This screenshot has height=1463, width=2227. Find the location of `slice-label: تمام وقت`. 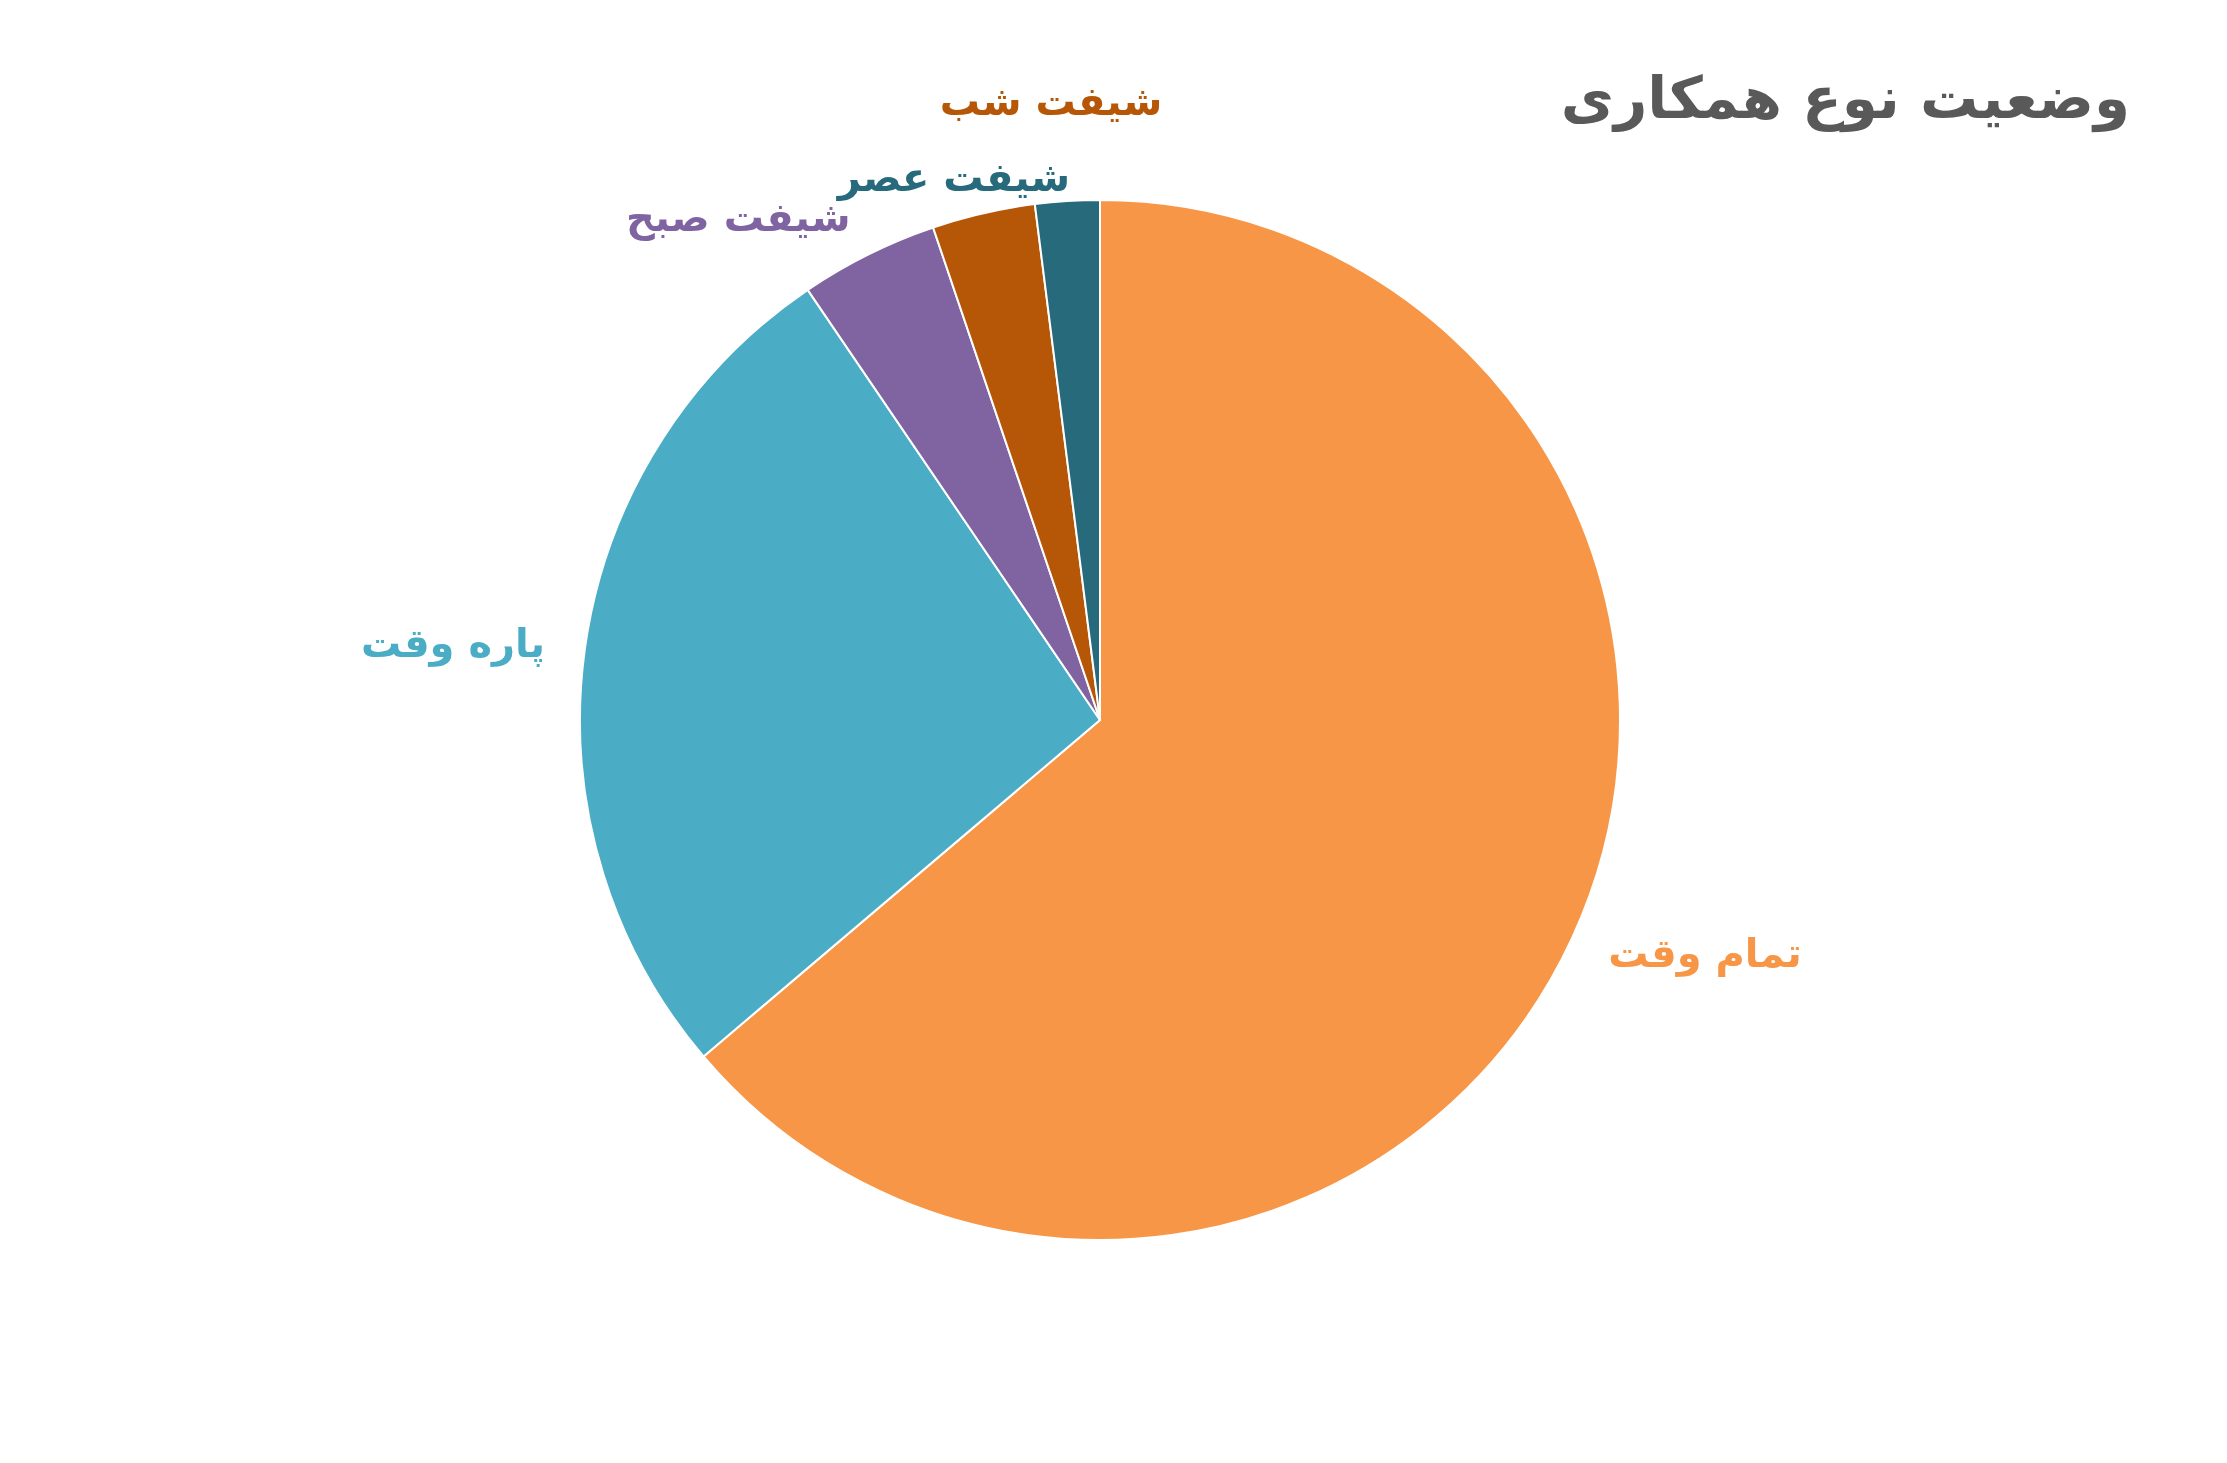

slice-label: تمام وقت is located at coordinates (1705, 954).